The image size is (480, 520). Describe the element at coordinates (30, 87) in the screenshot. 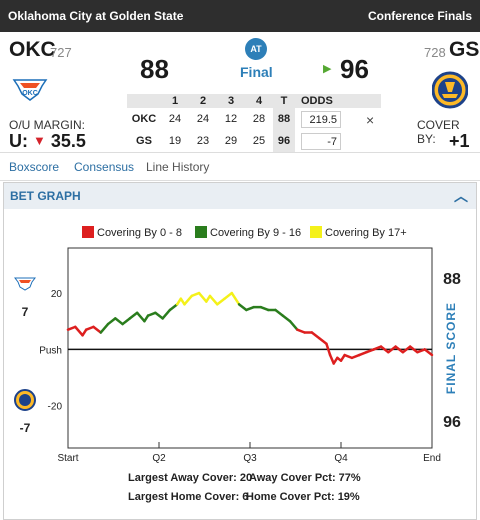

I see `okc-thunder-logo-icon: OKC` at that location.